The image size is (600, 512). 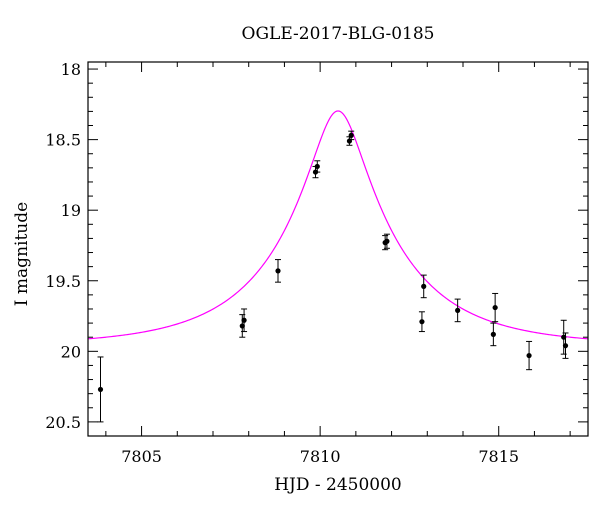 What do you see at coordinates (71, 351) in the screenshot?
I see `y-tick-label: 20` at bounding box center [71, 351].